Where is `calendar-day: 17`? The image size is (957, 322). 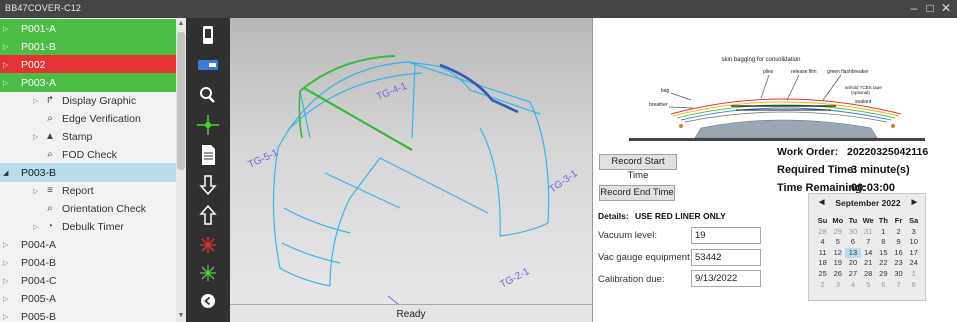
calendar-day: 17 is located at coordinates (913, 252).